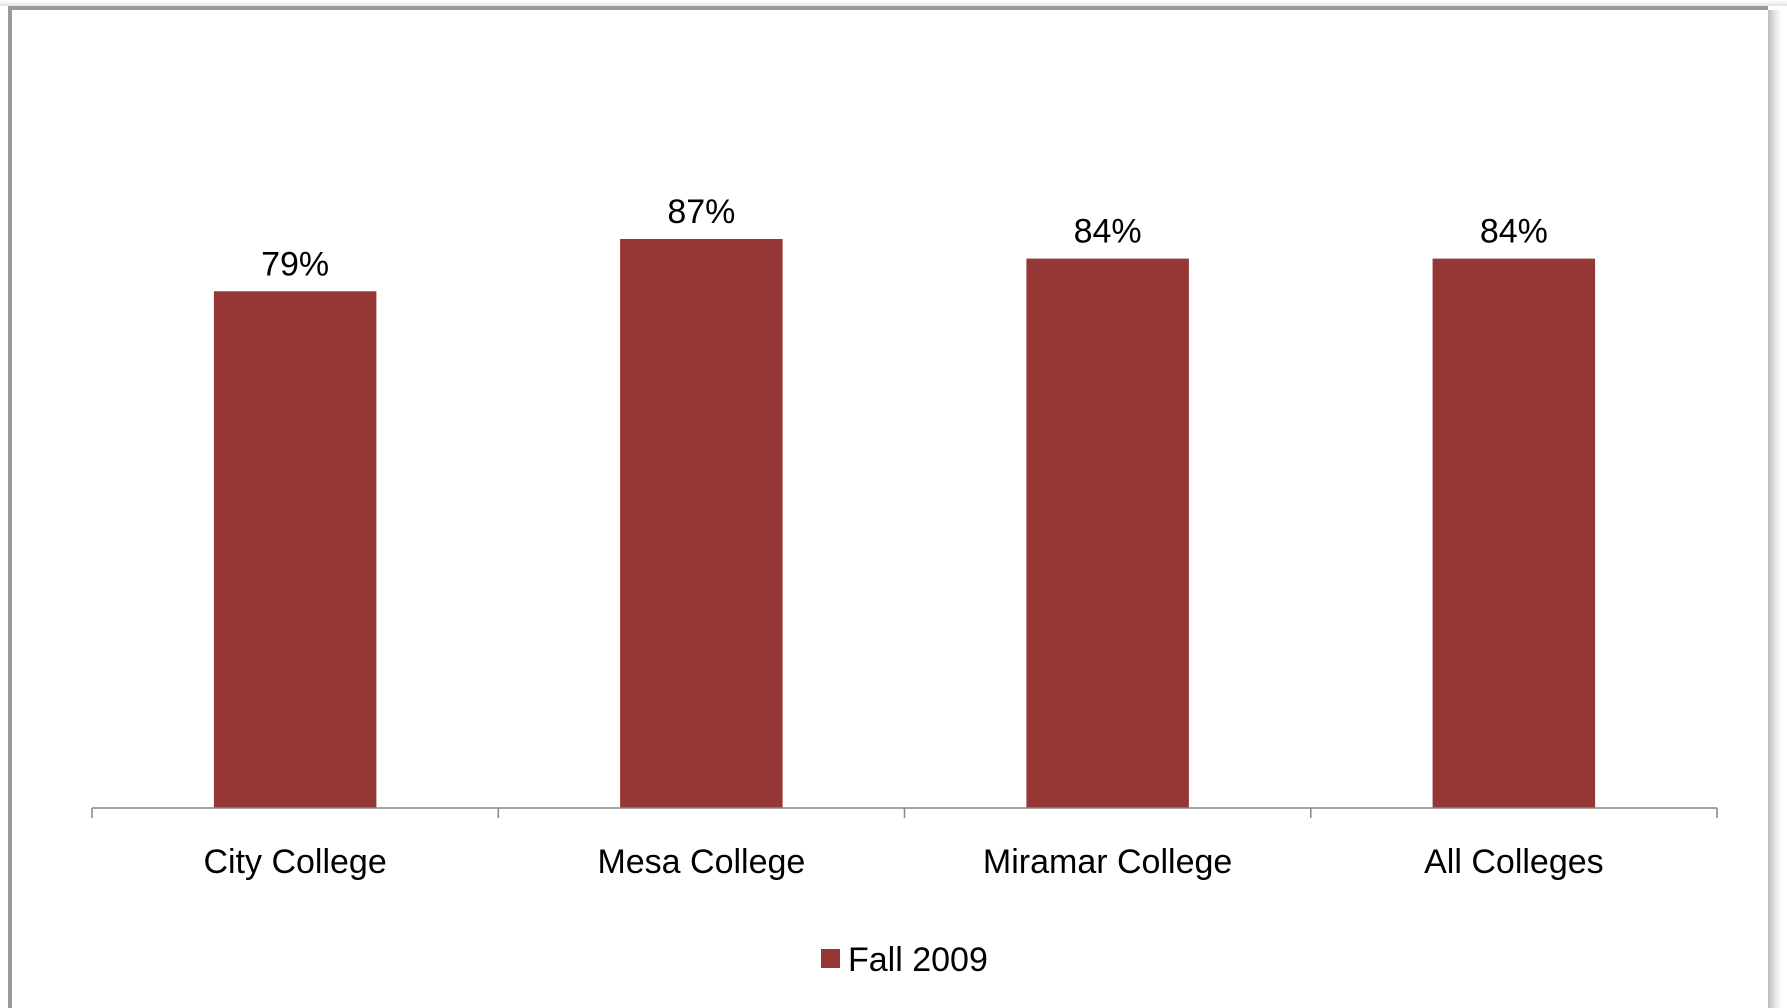 Image resolution: width=1787 pixels, height=1008 pixels. Describe the element at coordinates (295, 264) in the screenshot. I see `data-label-city-college: 79%` at that location.